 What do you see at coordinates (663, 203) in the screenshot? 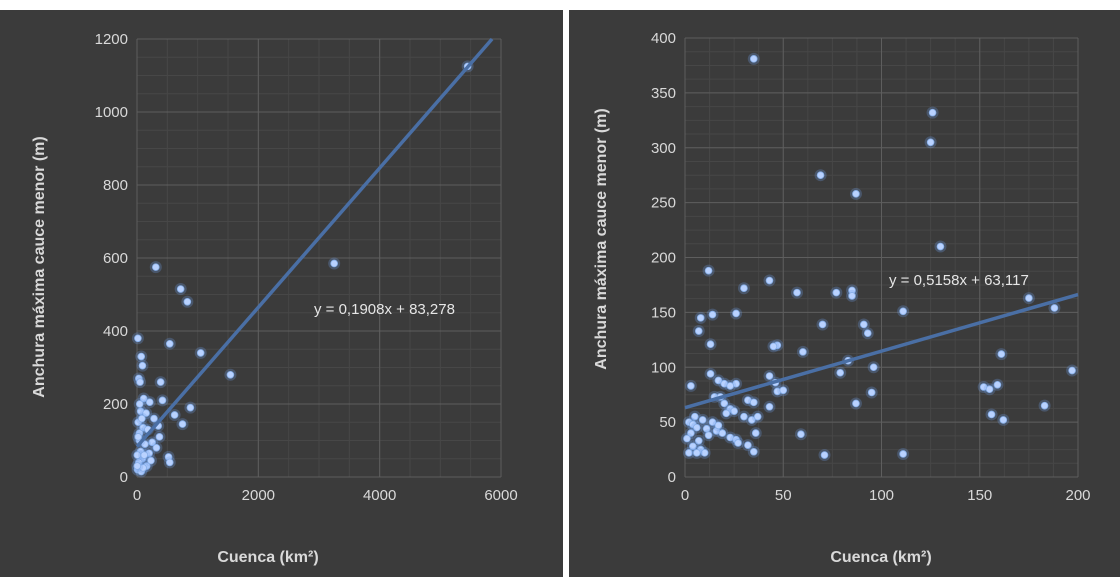
I see `y-tick-label: 250` at bounding box center [663, 203].